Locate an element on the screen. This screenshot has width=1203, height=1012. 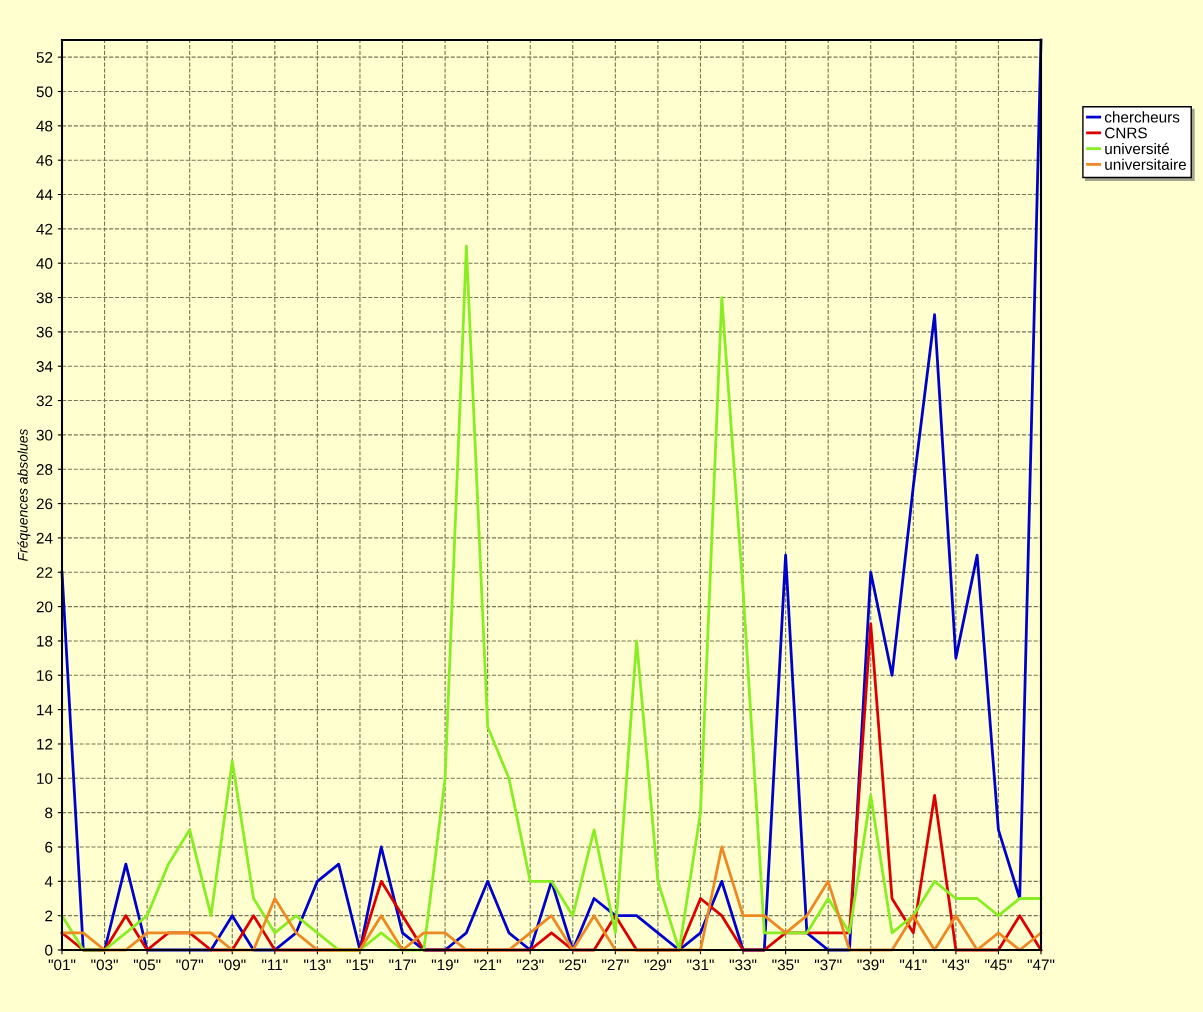
x-tick-label: "33" is located at coordinates (743, 965).